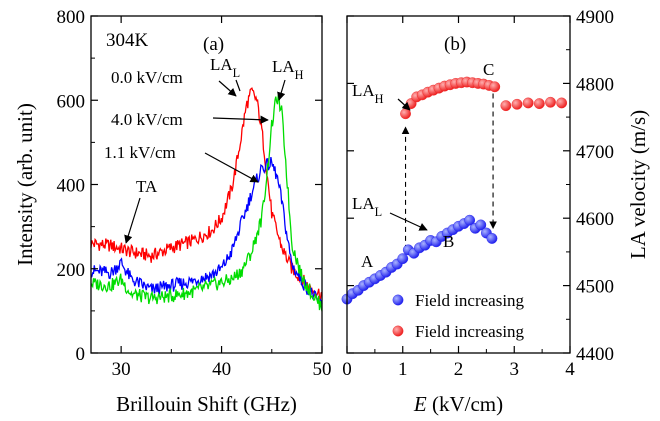  Describe the element at coordinates (213, 44) in the screenshot. I see `panel-label-a: (a)` at that location.